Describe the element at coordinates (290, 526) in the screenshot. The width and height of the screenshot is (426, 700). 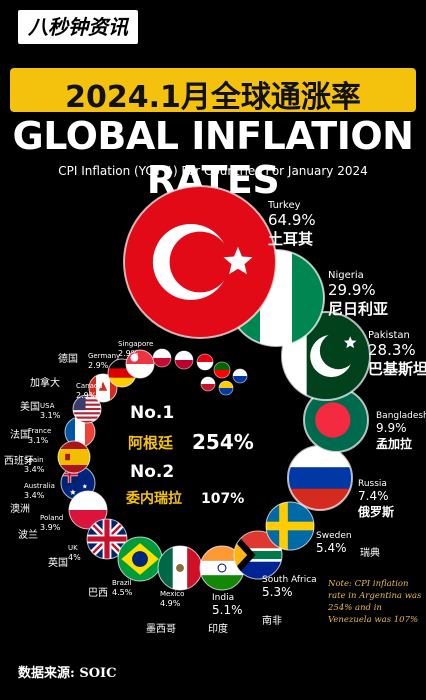
I see `bubble-sweden` at that location.